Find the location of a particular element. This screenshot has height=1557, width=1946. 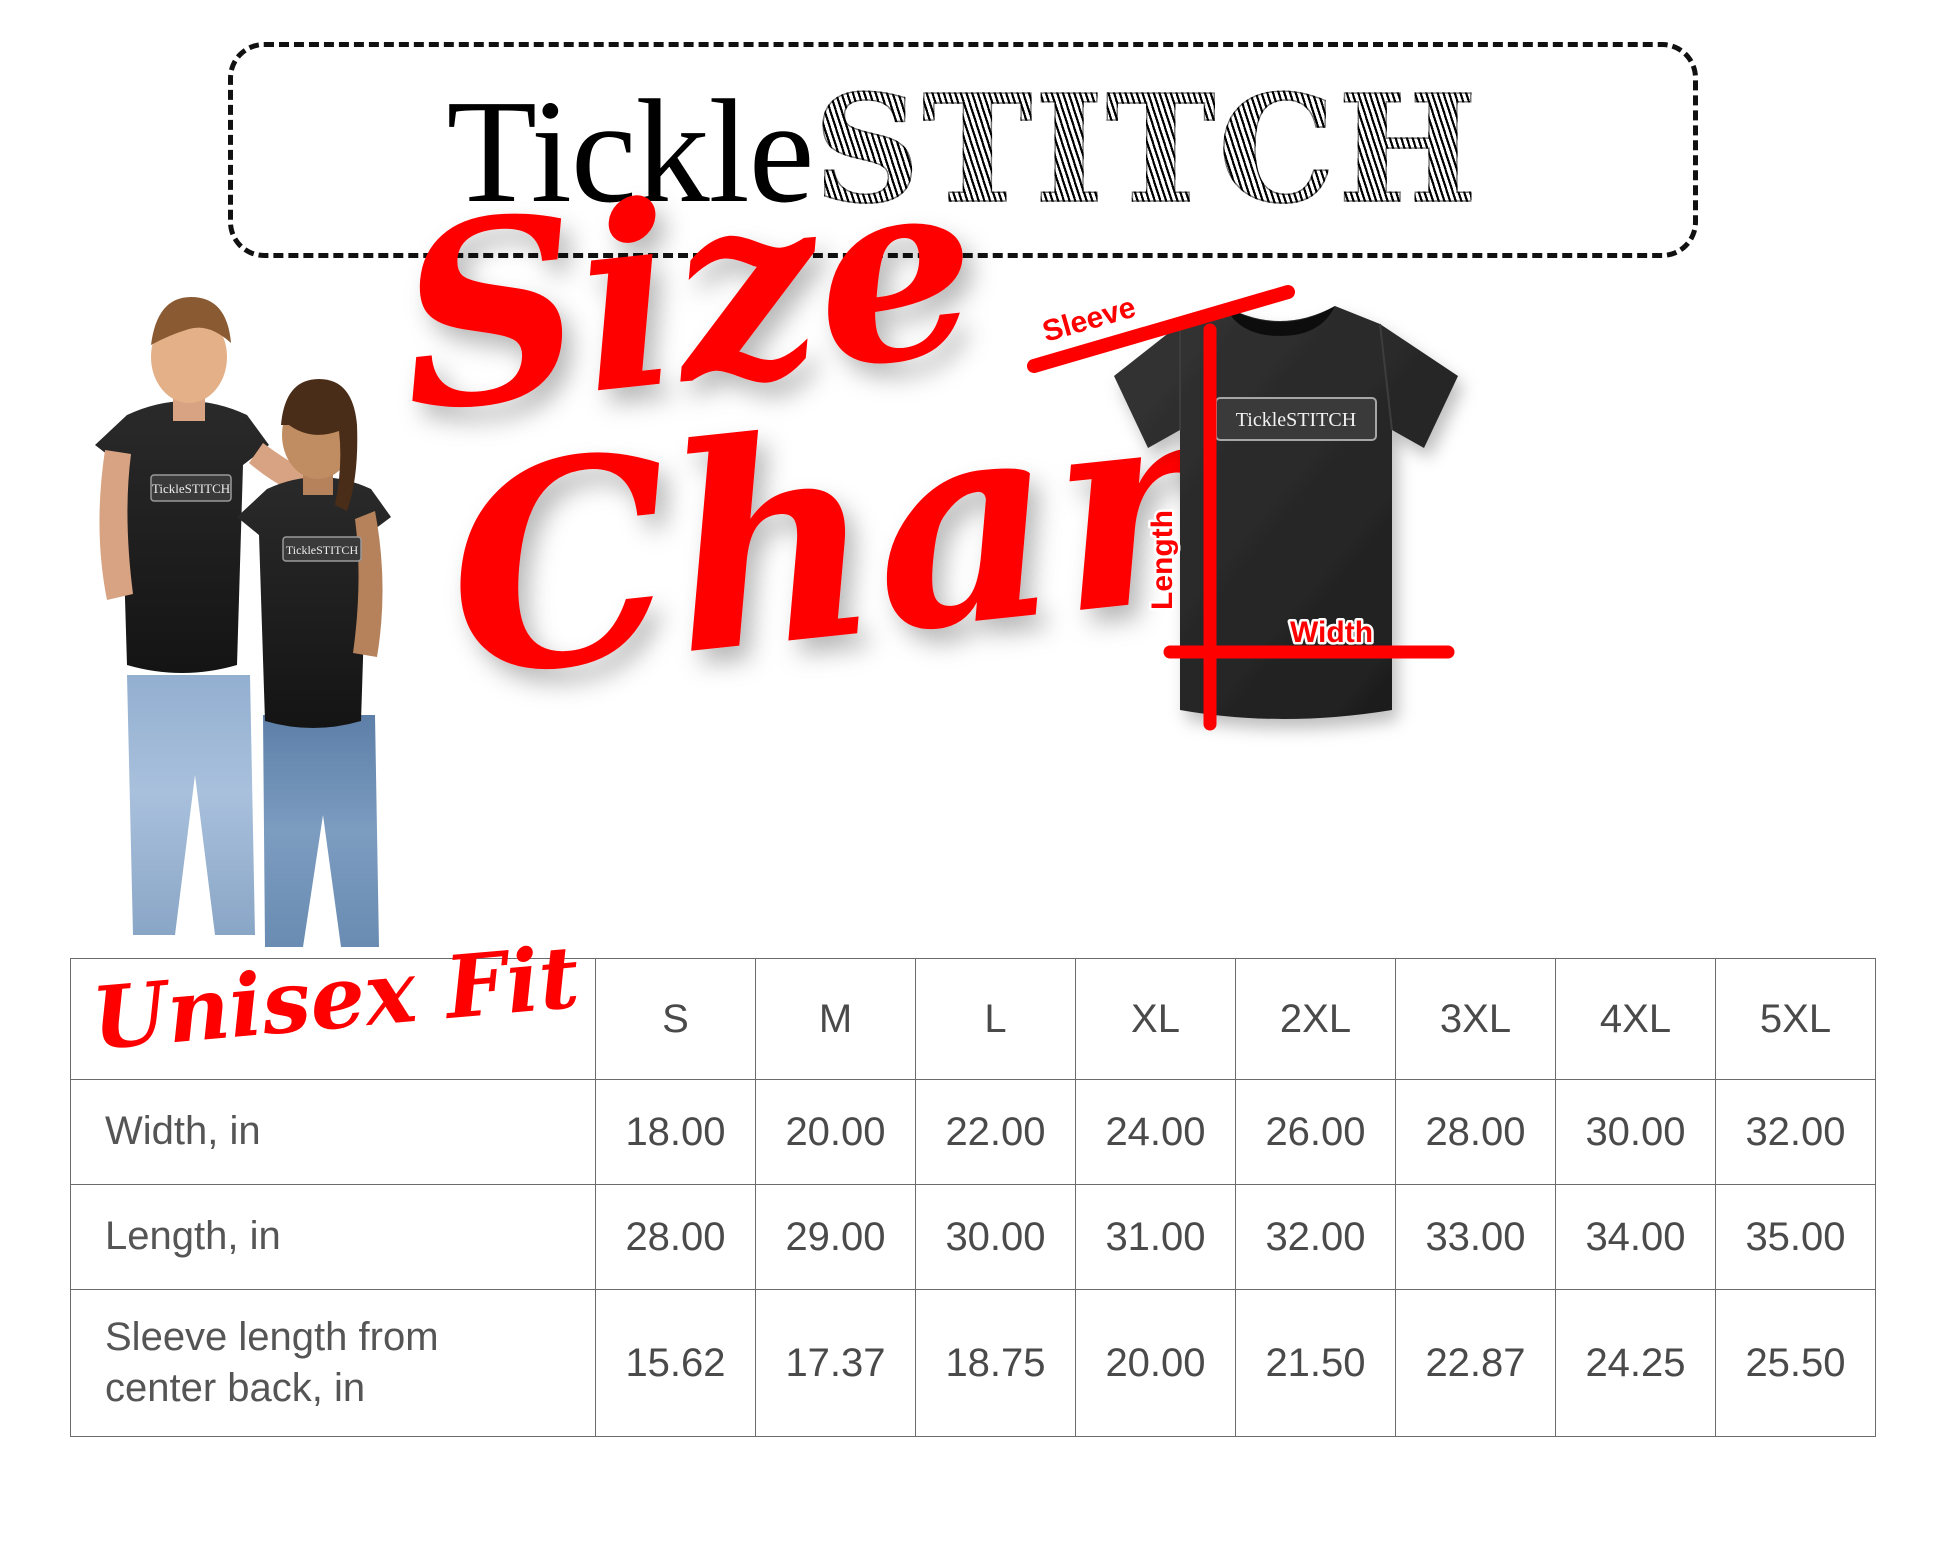

cell-length-4xl: 34.00 is located at coordinates (1635, 1237).